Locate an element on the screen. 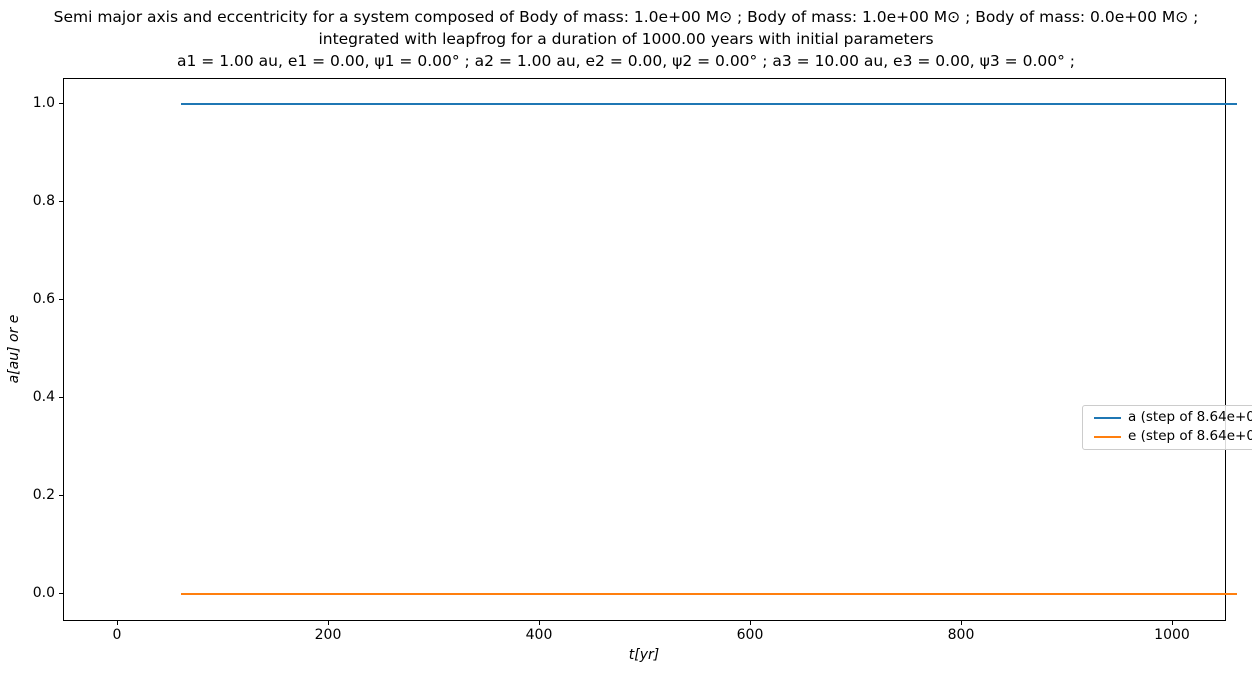  x-axis-tick-label: 400 is located at coordinates (539, 635).